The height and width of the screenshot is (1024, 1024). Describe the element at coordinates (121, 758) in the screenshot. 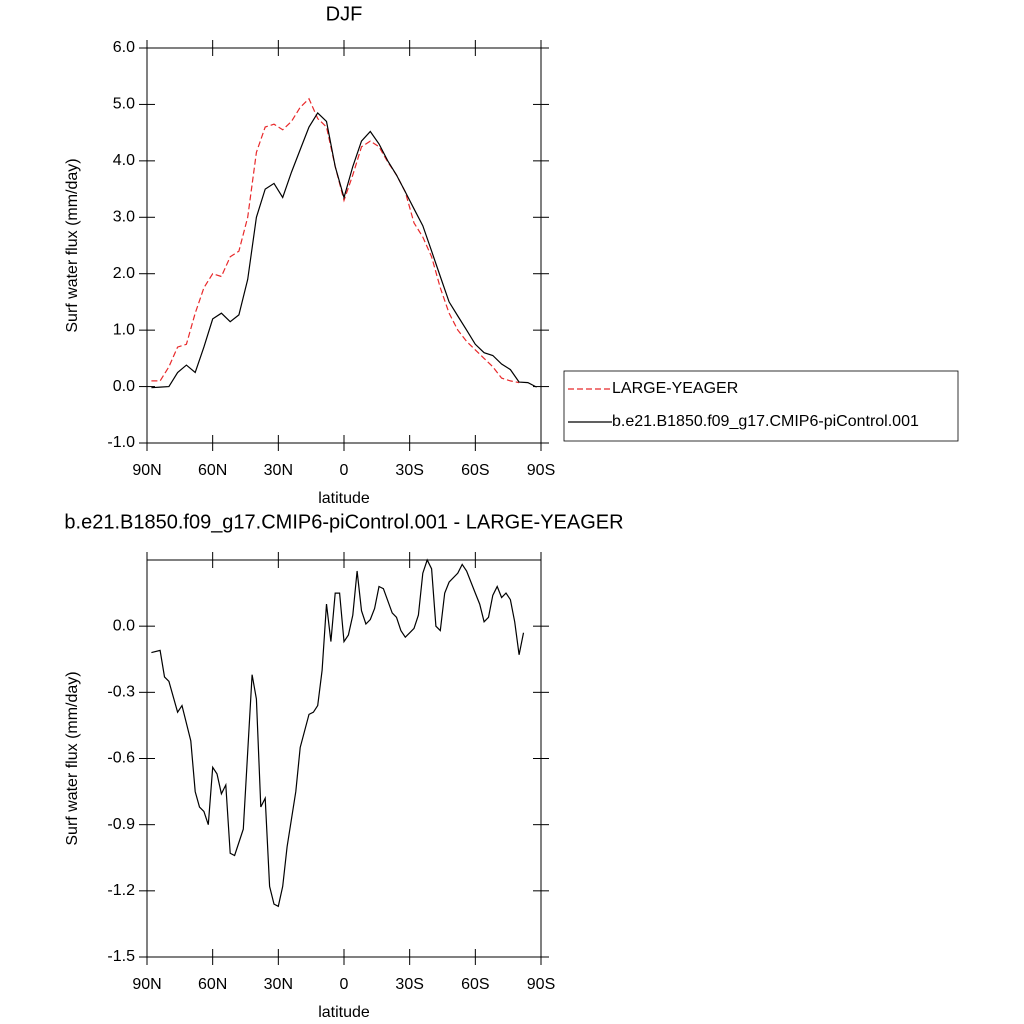

I see `y-tick-label: -0.6` at that location.